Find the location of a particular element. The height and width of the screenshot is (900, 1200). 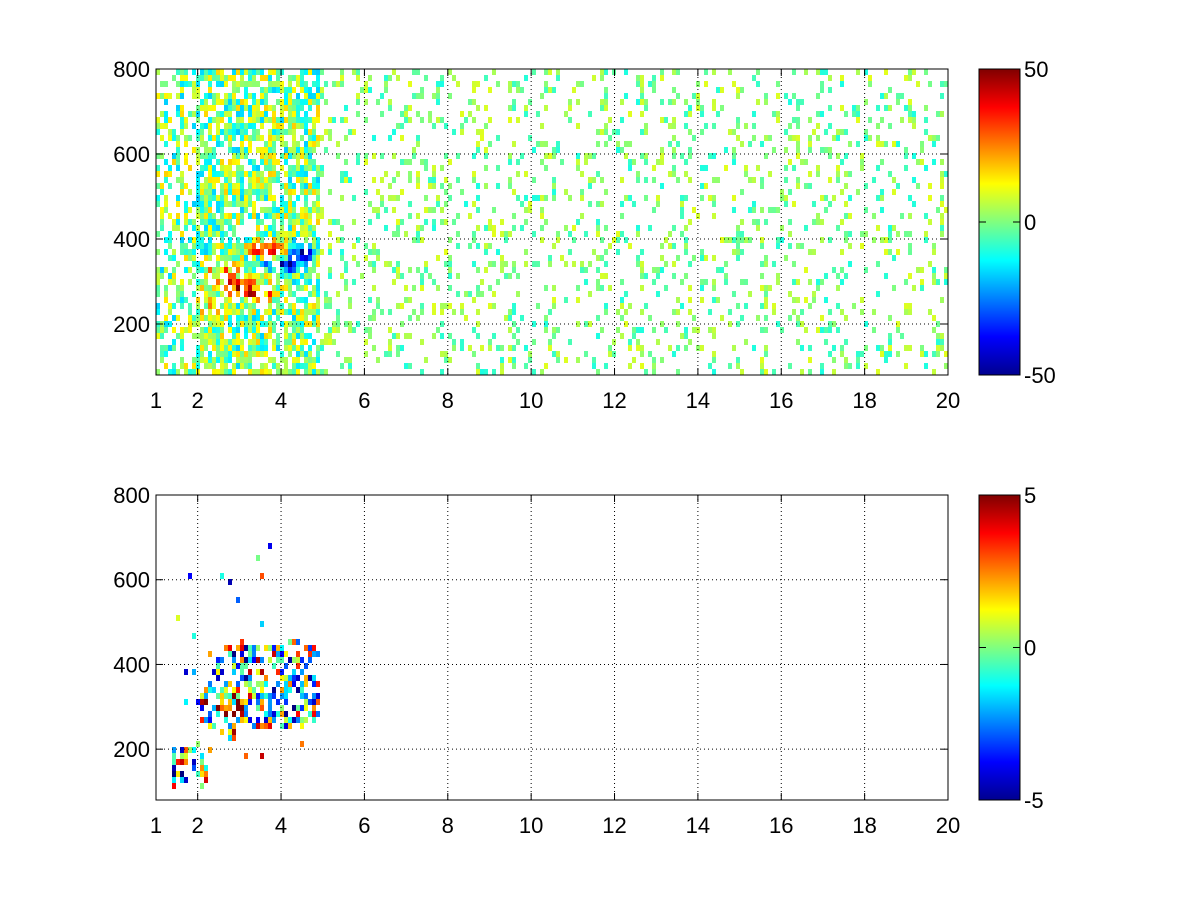

y-tick-label: 400 is located at coordinates (131, 664).